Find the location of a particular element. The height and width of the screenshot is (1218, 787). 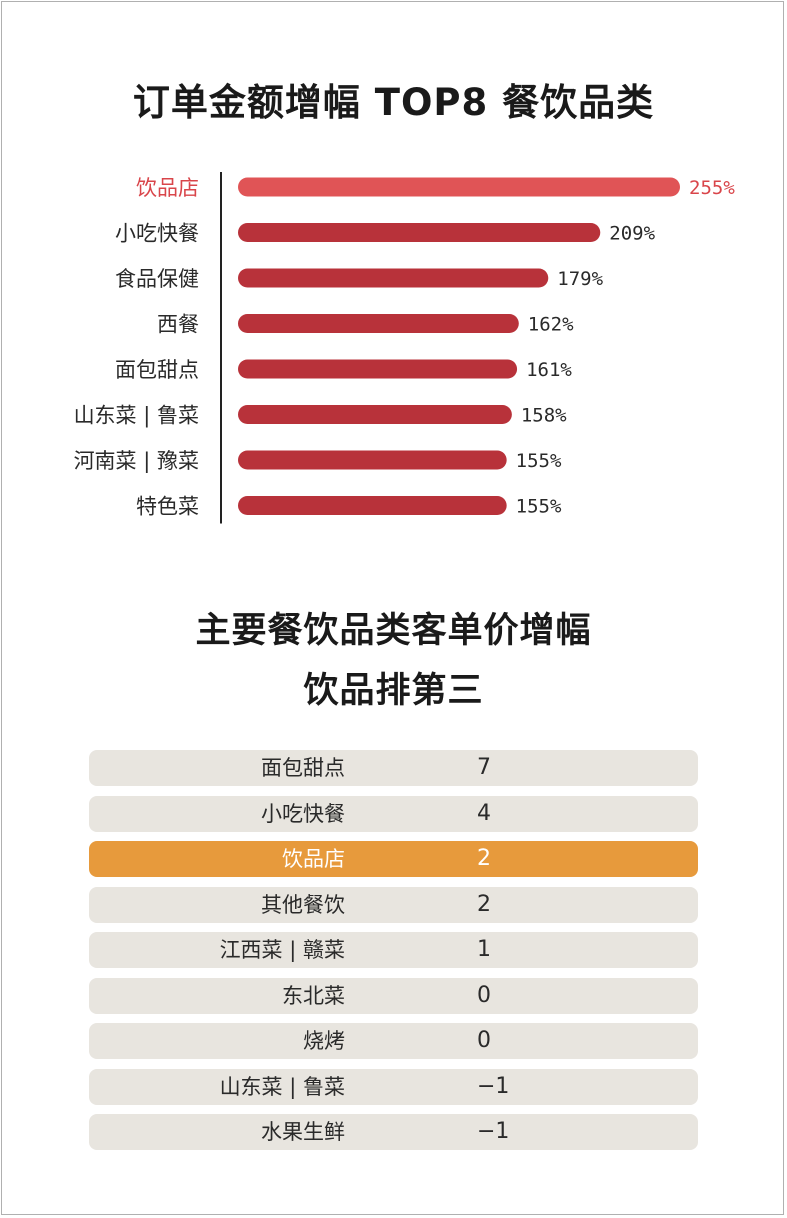

bar-category-label: 山东菜 | 鲁菜 is located at coordinates (136, 416).